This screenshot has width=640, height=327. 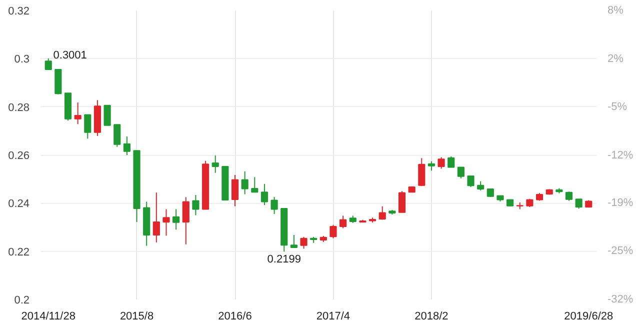 I want to click on y2-tick-label: -5%, so click(x=618, y=107).